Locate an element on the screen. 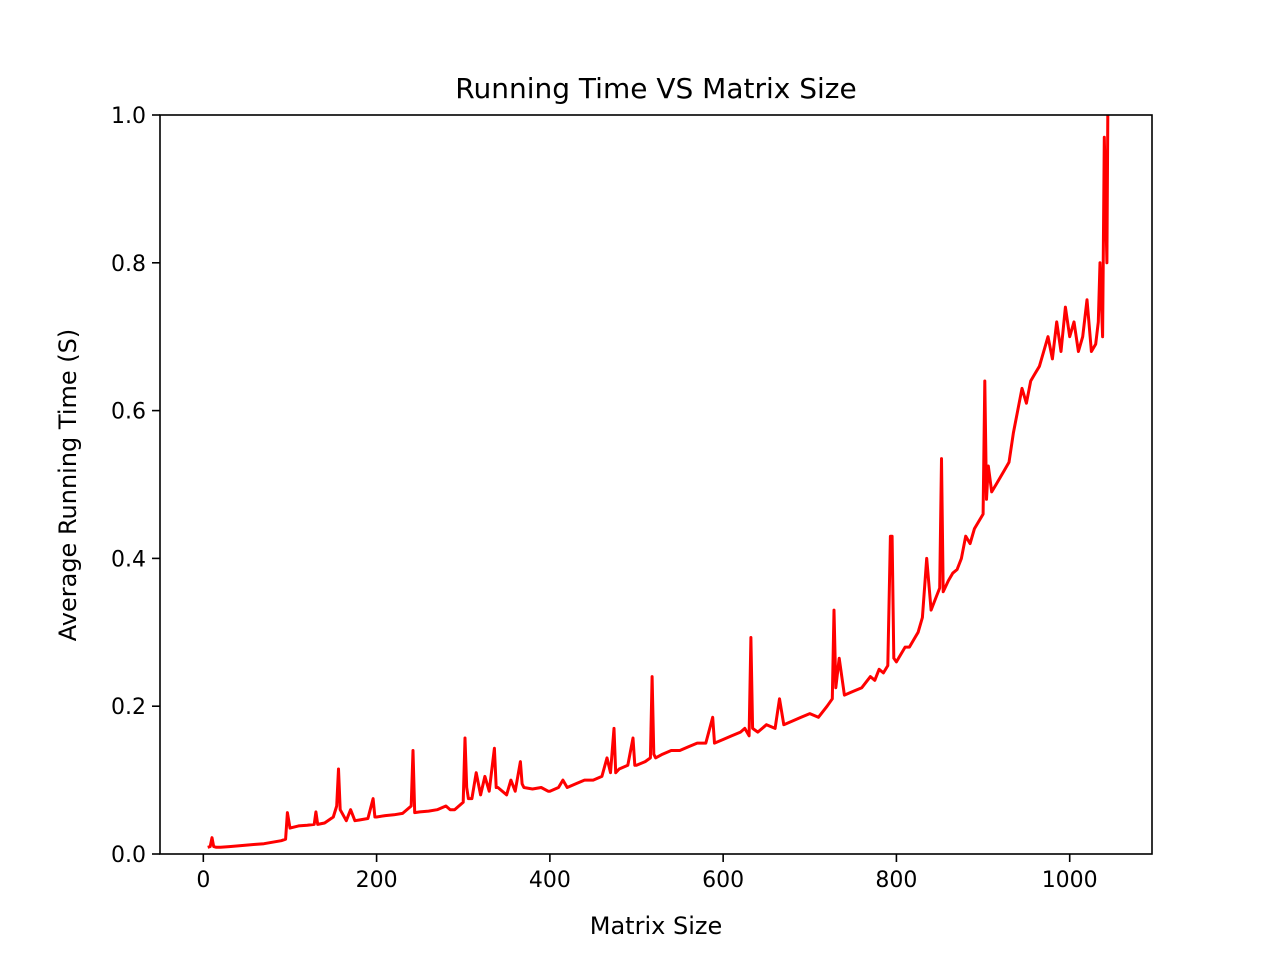 Image resolution: width=1280 pixels, height=960 pixels. y-tick-label: 0.4 is located at coordinates (128, 559).